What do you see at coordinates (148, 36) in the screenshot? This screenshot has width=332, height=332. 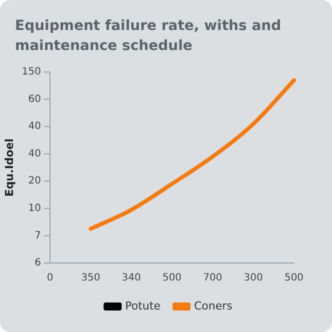 I see `chart-title: Equipment failure rate, withs and maintenance schedule` at bounding box center [148, 36].